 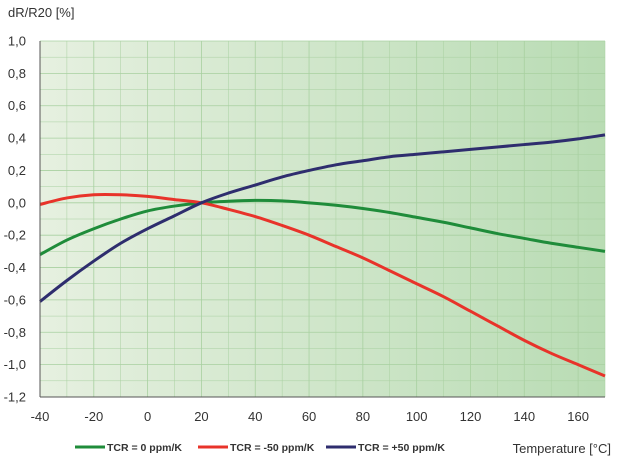 What do you see at coordinates (41, 12) in the screenshot?
I see `y-axis-title: dR/R20 [%]` at bounding box center [41, 12].